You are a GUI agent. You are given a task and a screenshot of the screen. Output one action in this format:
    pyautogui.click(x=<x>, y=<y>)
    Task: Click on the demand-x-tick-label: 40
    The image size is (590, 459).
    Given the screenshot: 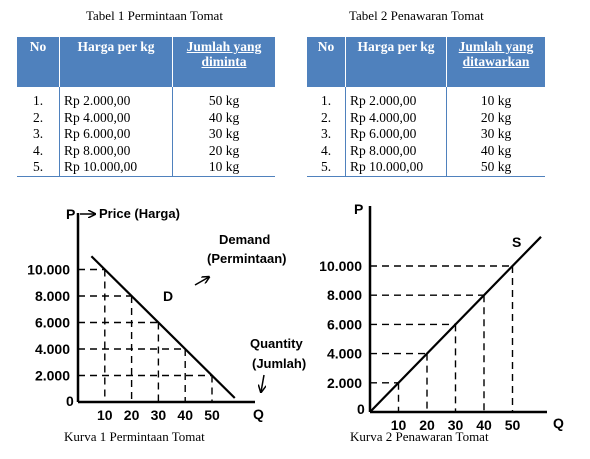 What is the action you would take?
    pyautogui.click(x=185, y=415)
    